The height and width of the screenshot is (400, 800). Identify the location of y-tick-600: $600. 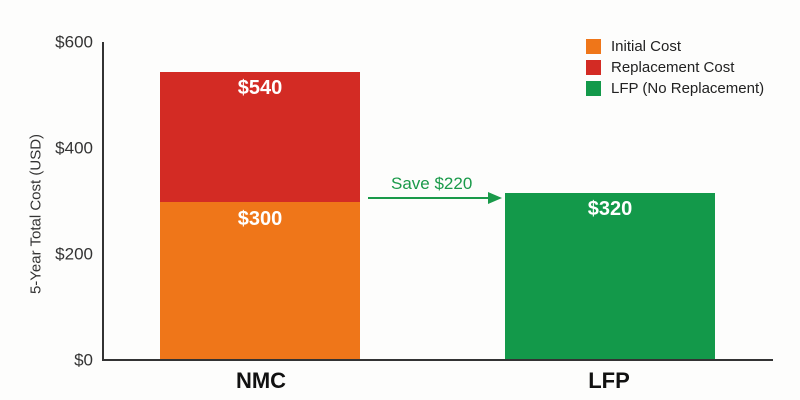
(74, 42).